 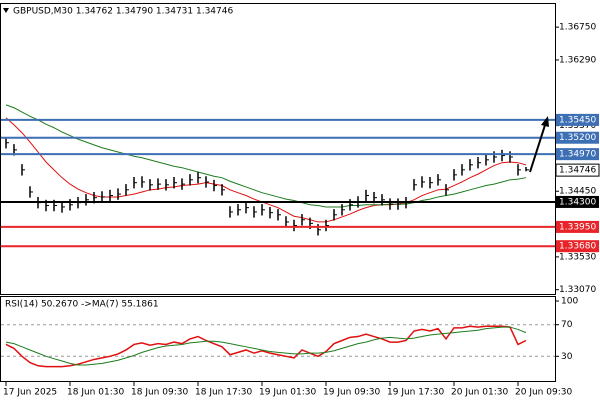 I want to click on y-tick-label: 100, so click(x=569, y=302).